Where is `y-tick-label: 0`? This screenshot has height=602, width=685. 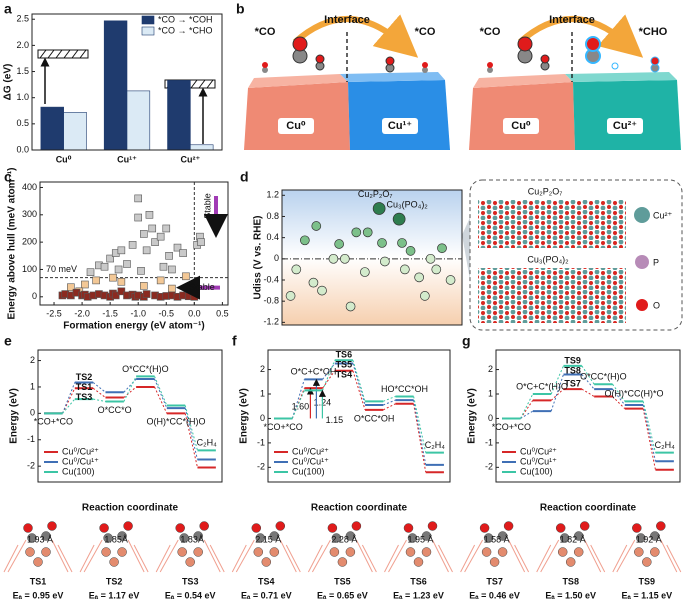 y-tick-label: 0 is located at coordinates (262, 418).